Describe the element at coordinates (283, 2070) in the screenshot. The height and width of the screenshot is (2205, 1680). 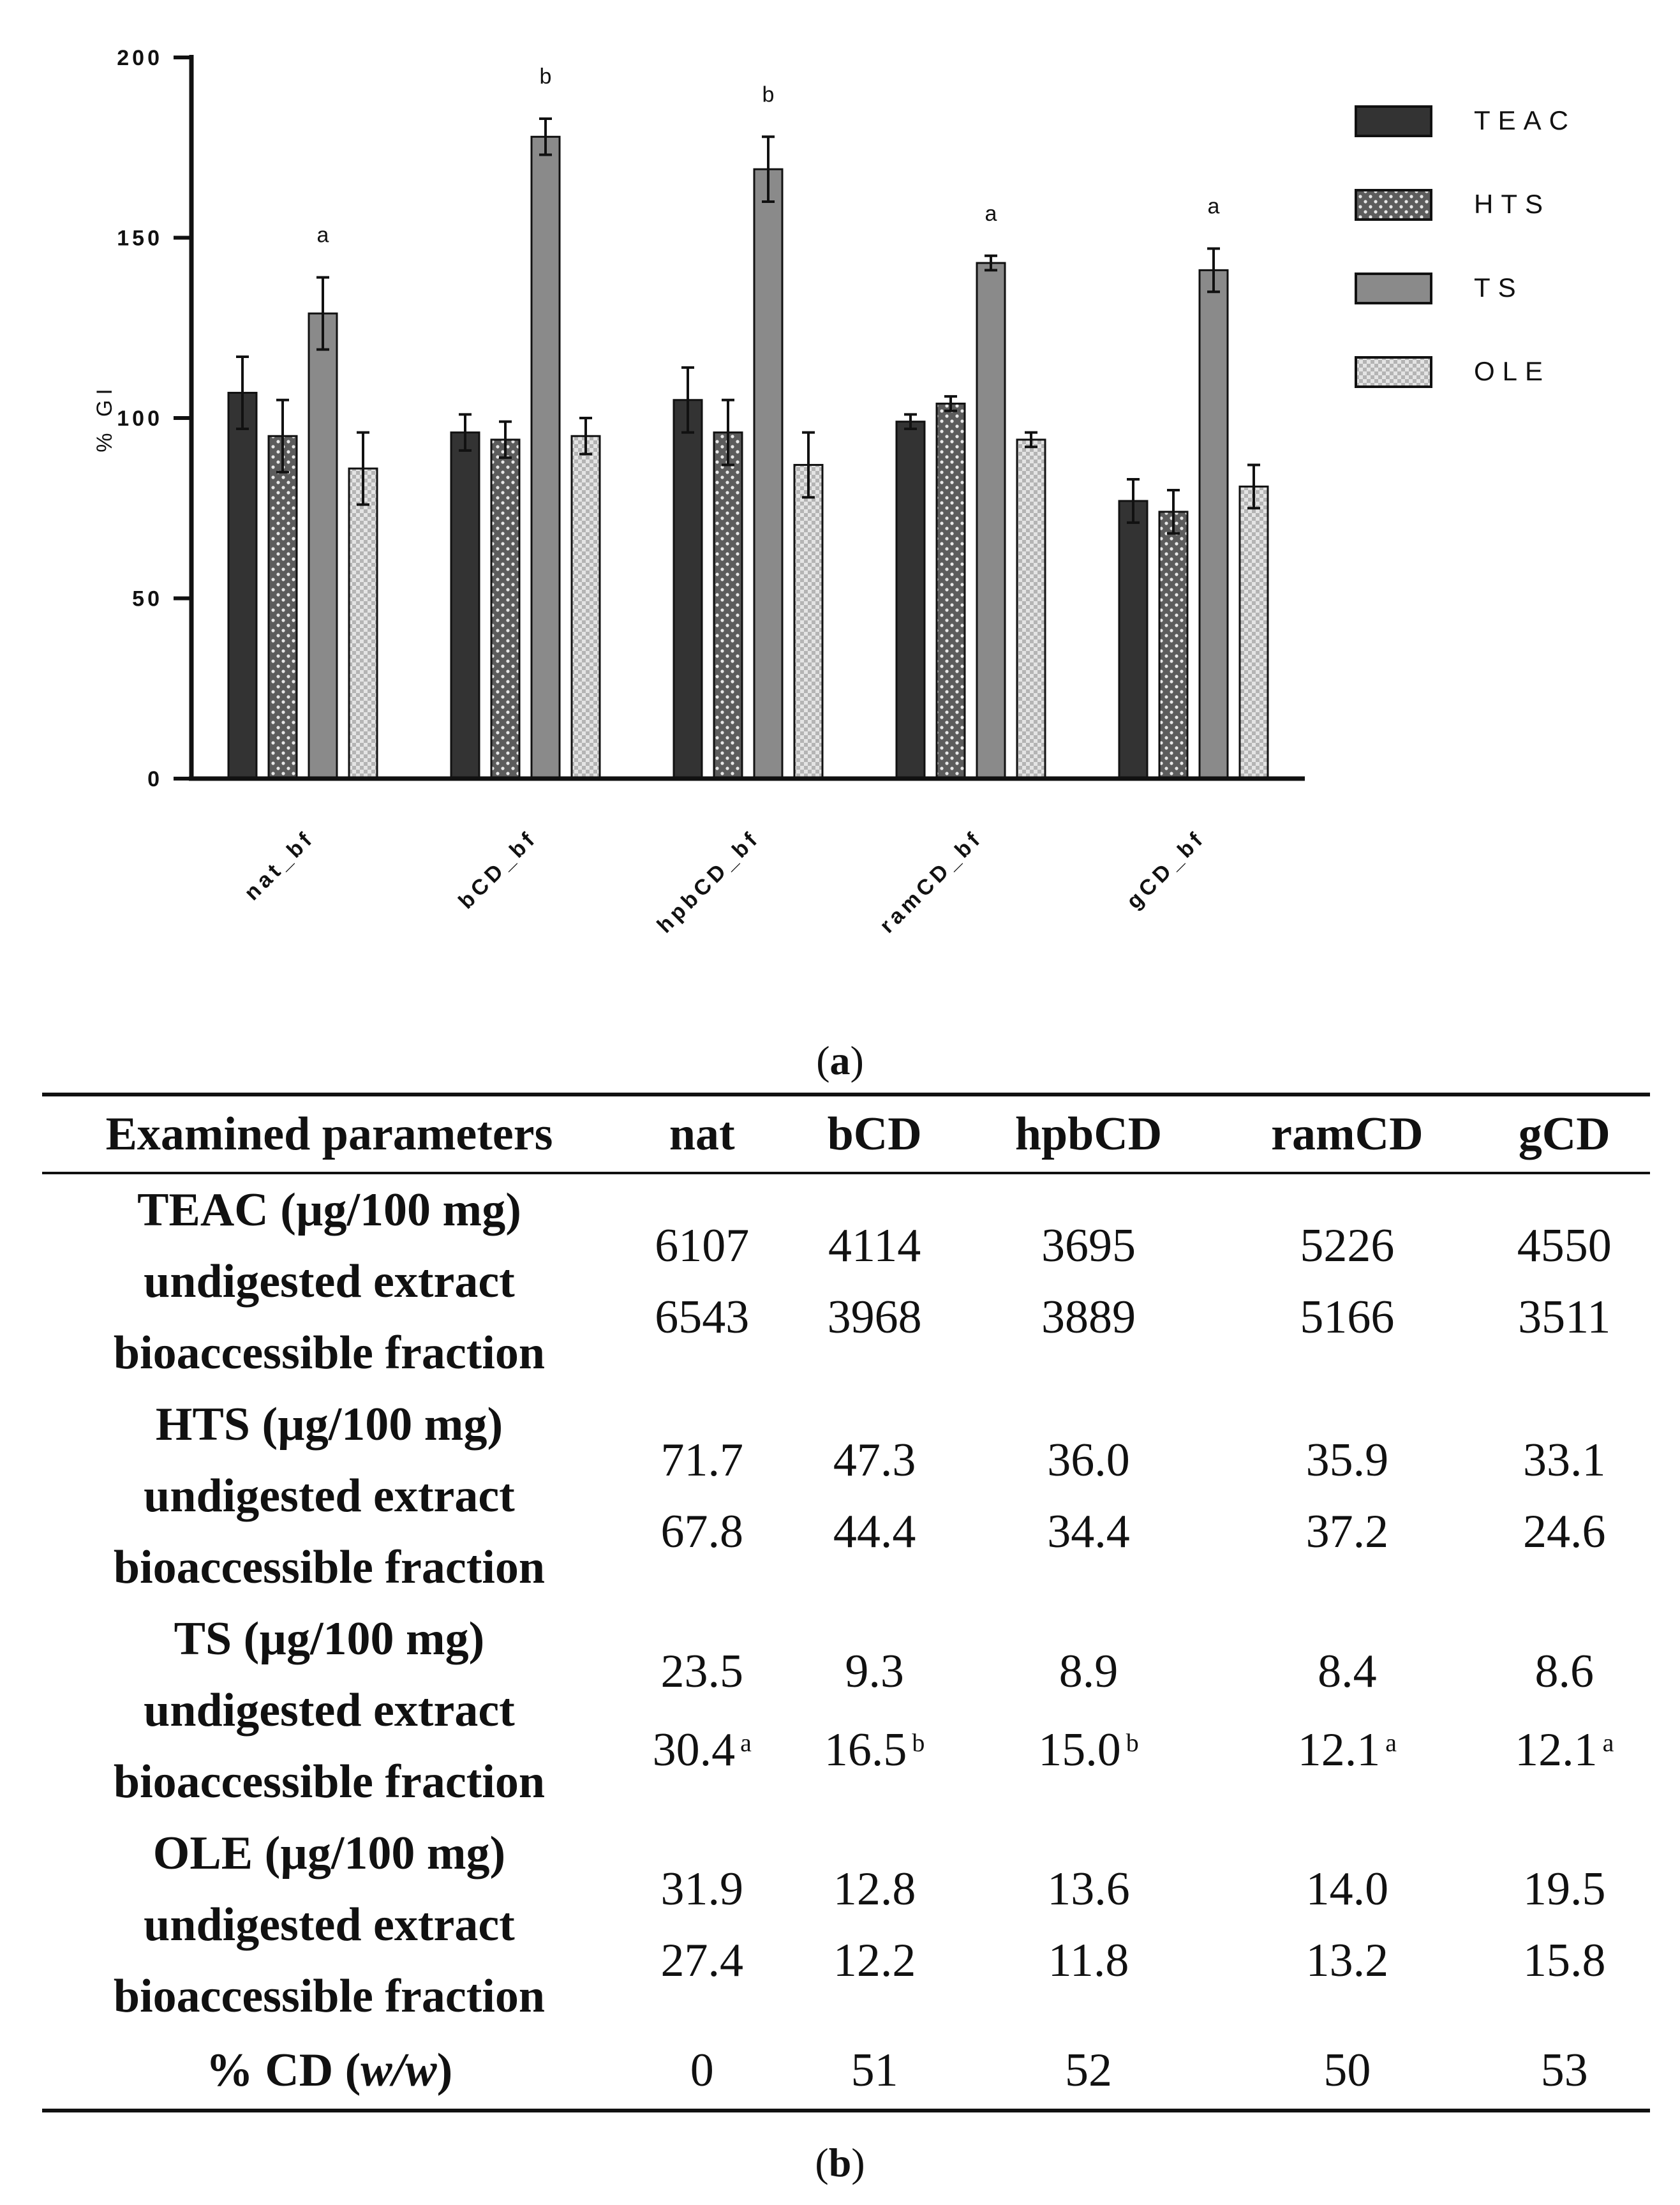
I see `cd-label-part: % CD (` at that location.